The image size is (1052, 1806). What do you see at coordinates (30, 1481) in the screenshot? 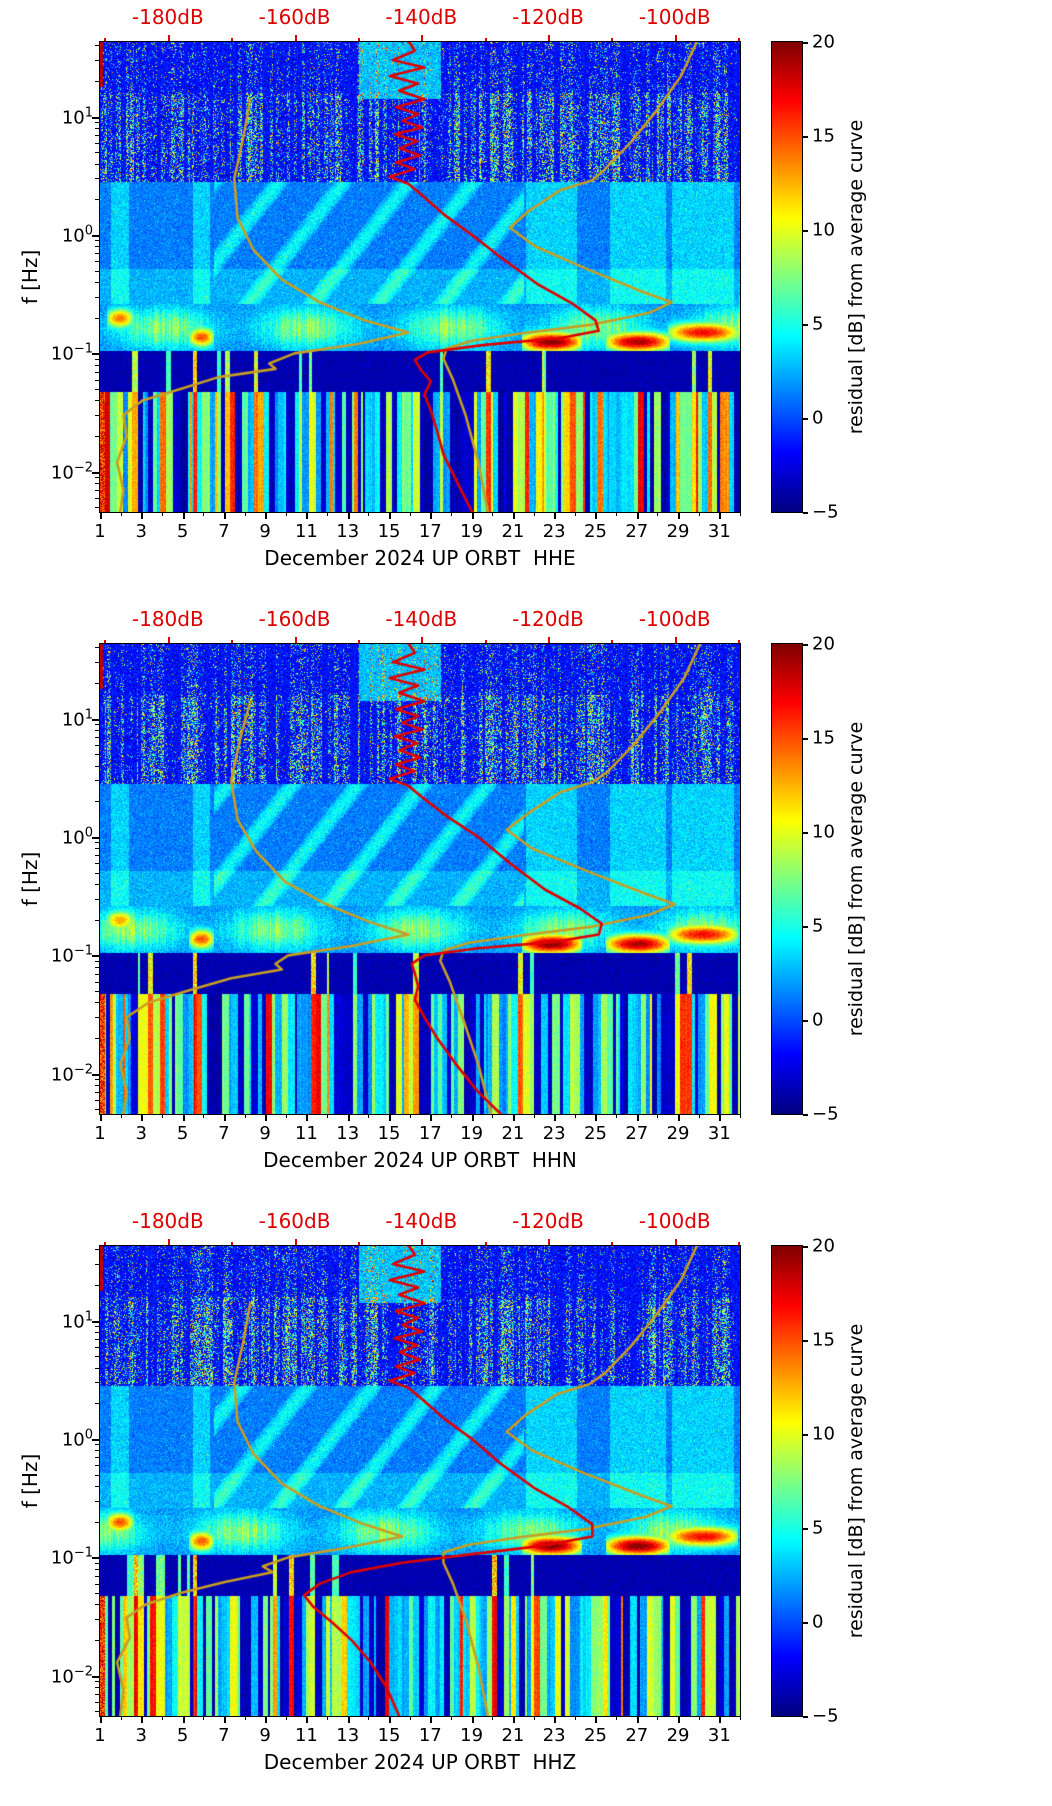
I see `y-axis-label: f [Hz]` at bounding box center [30, 1481].